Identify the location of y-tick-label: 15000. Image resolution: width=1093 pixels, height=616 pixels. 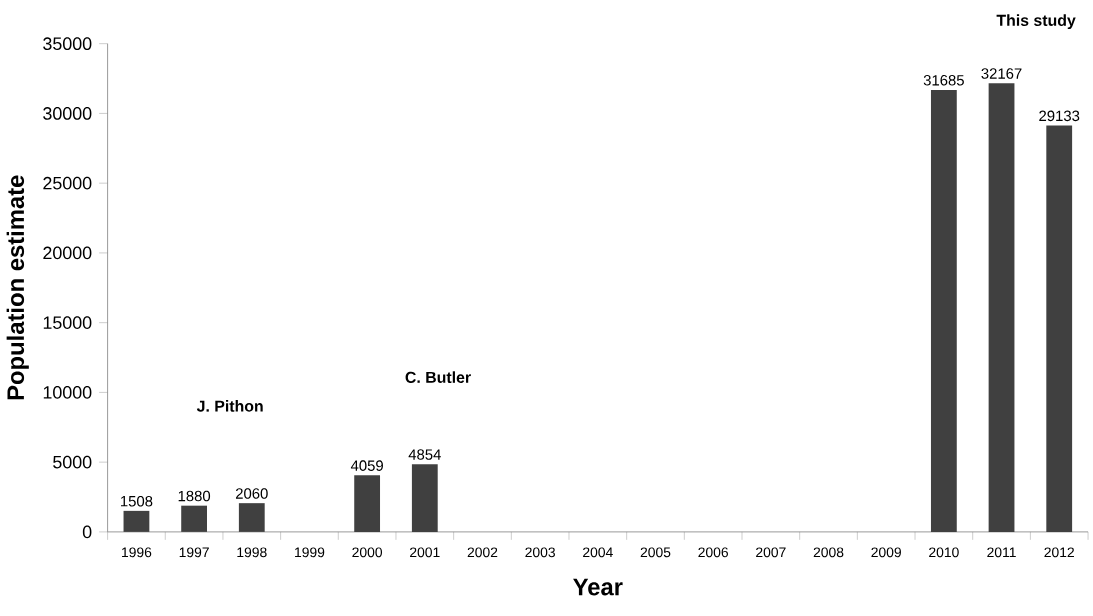
(67, 322).